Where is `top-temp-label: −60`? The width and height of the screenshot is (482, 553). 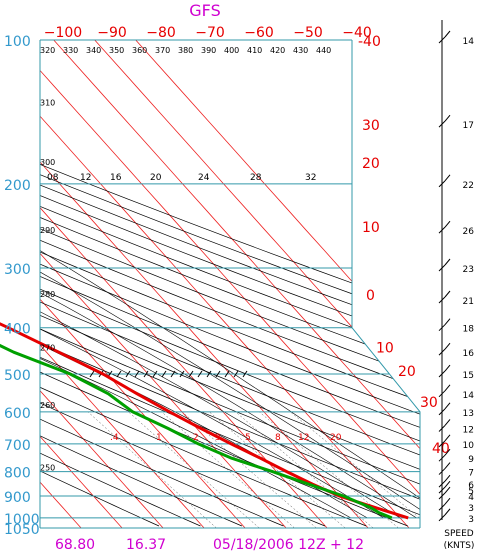 top-temp-label: −60 is located at coordinates (259, 33).